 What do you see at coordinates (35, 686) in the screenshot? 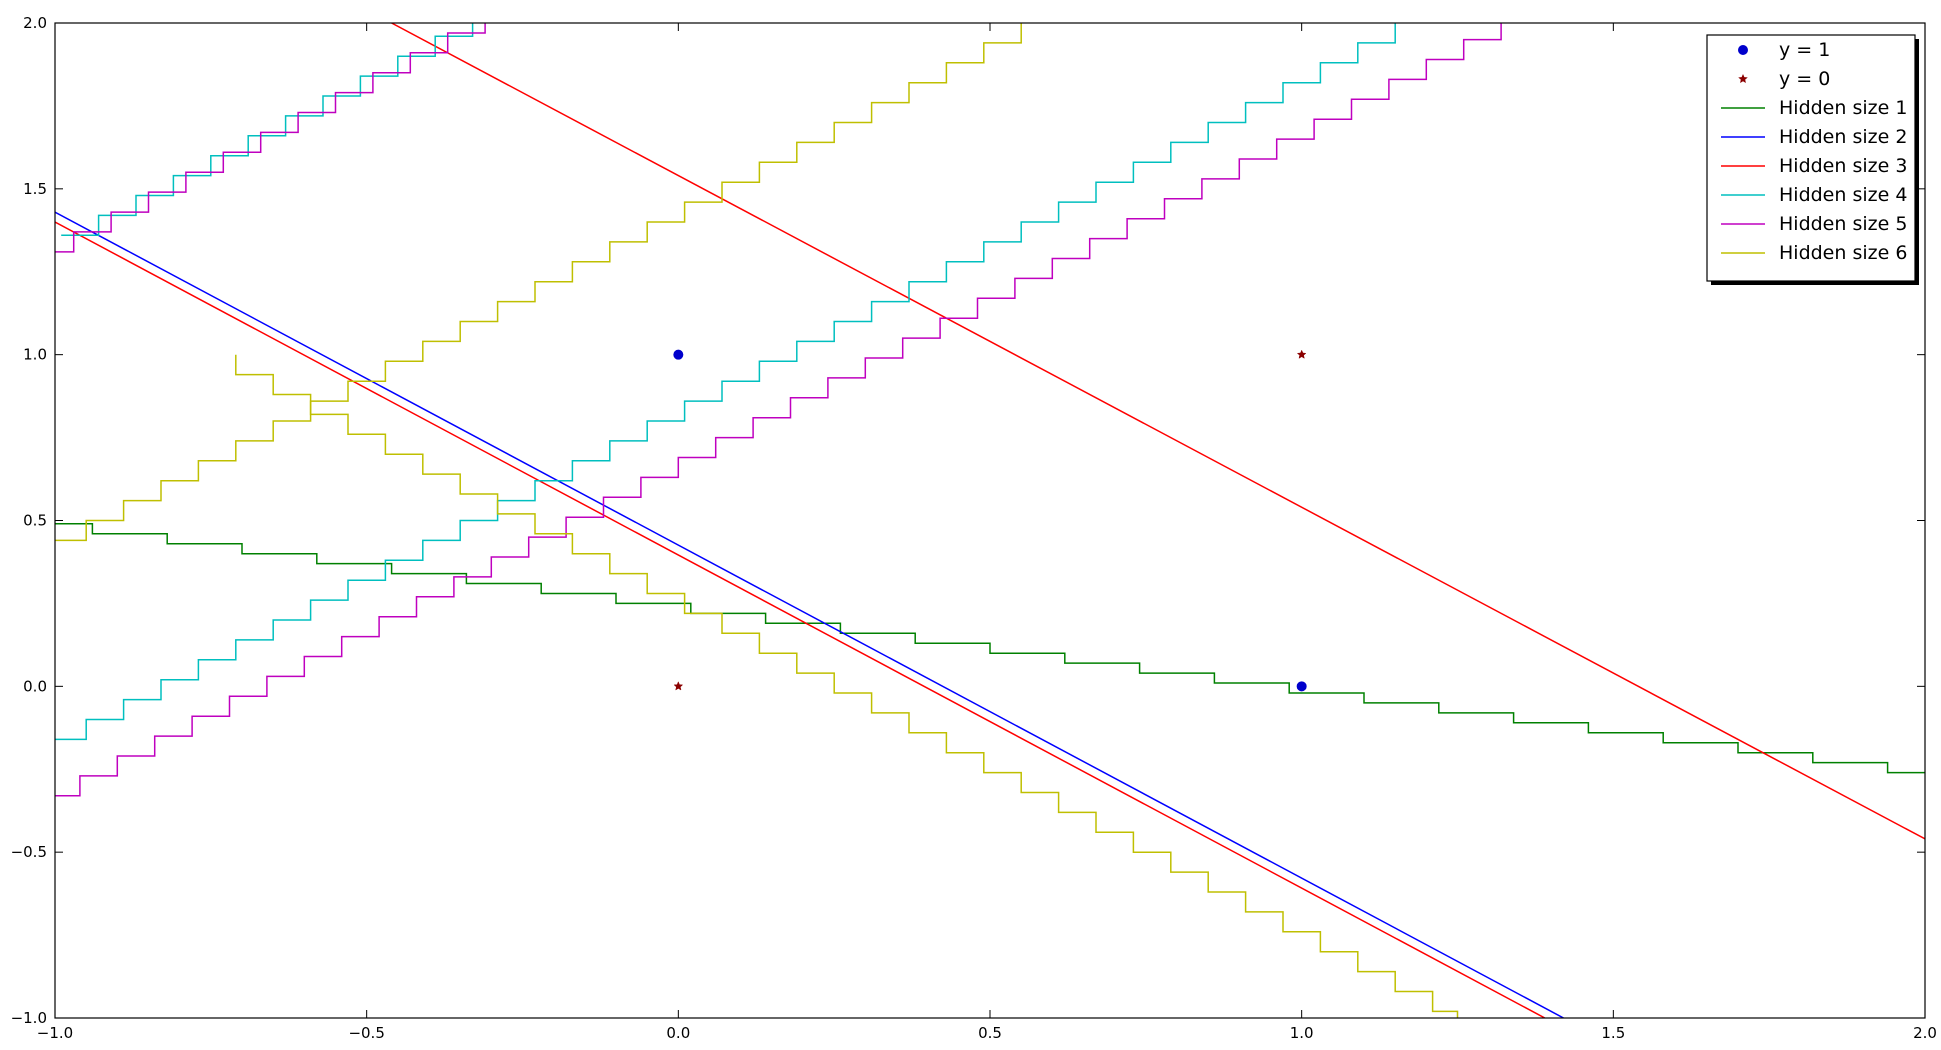
I see `y-tick-label: 0.0` at bounding box center [35, 686].